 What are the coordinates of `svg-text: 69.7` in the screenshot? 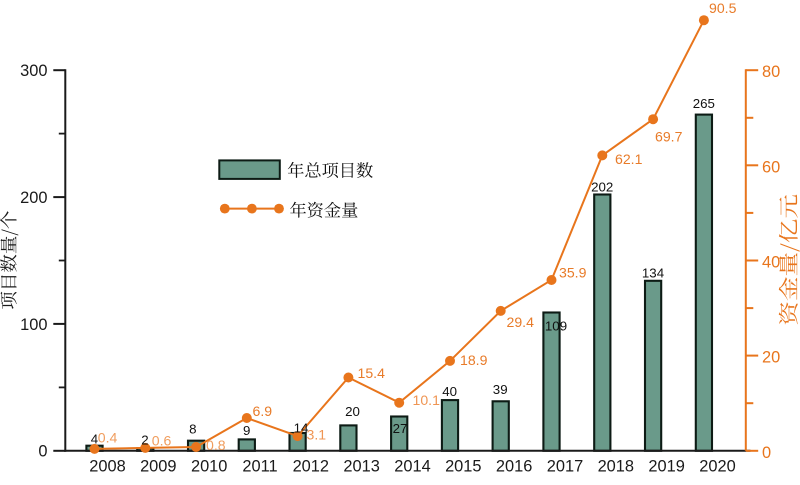 It's located at (669, 136).